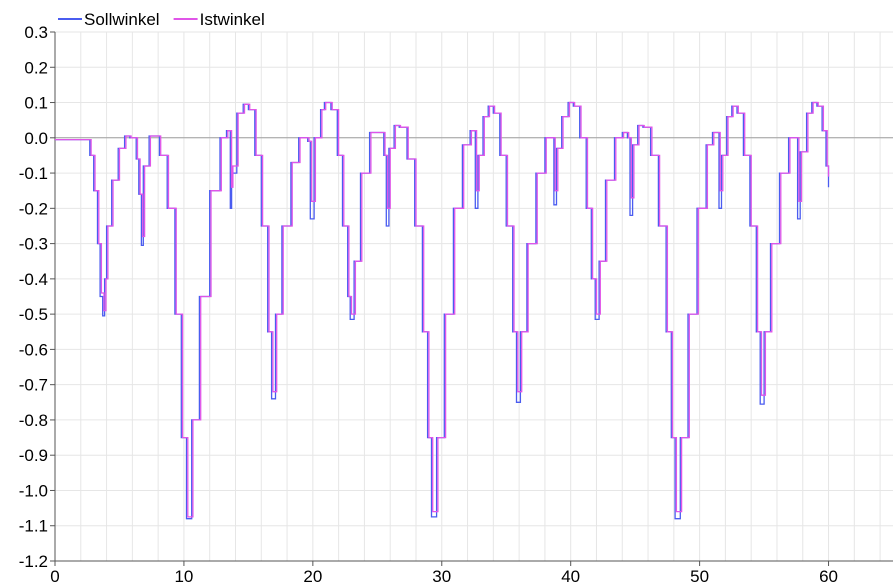 Image resolution: width=893 pixels, height=584 pixels. I want to click on legend-label: Sollwinkel, so click(122, 19).